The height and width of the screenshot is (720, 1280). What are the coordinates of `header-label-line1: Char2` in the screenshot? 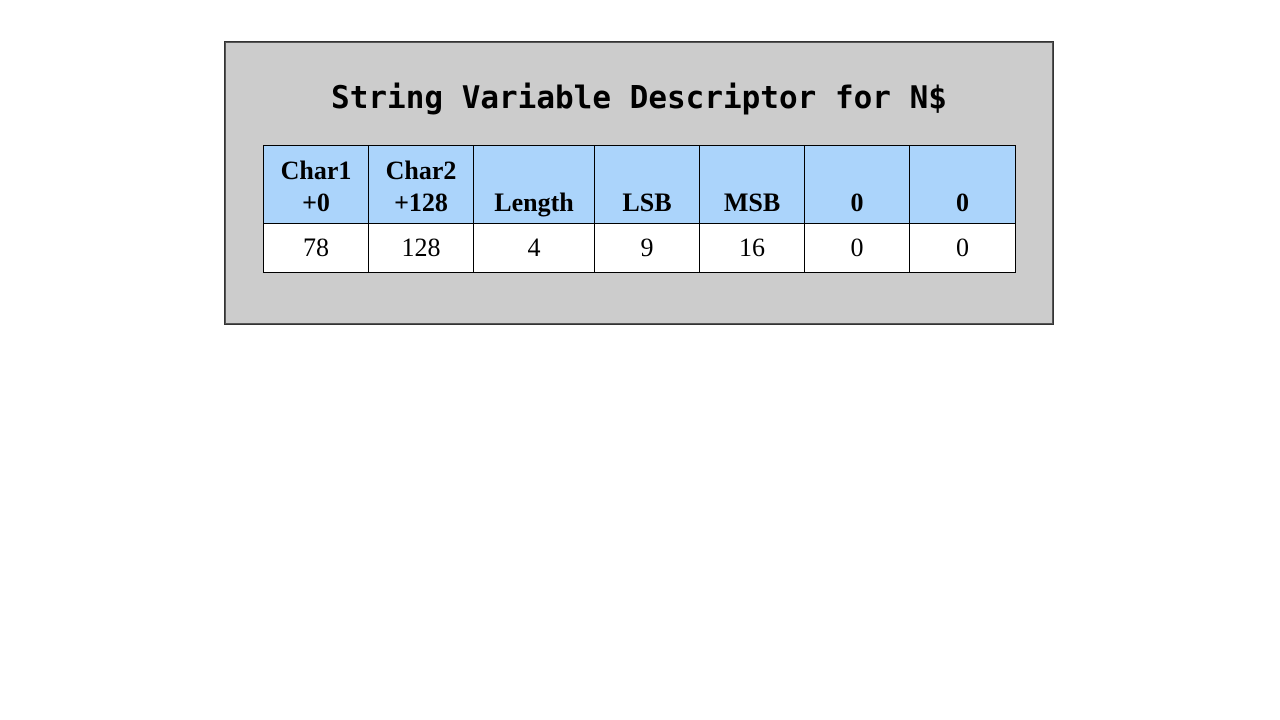 It's located at (421, 170).